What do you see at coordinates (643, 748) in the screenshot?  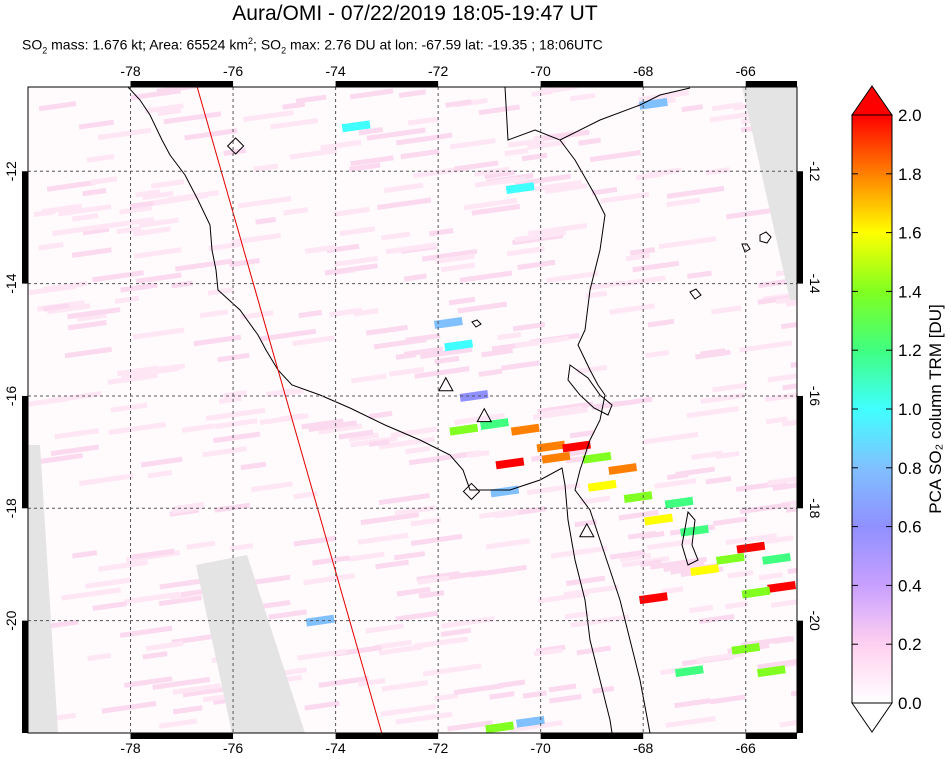 I see `x-tick-label-bottom: -68` at bounding box center [643, 748].